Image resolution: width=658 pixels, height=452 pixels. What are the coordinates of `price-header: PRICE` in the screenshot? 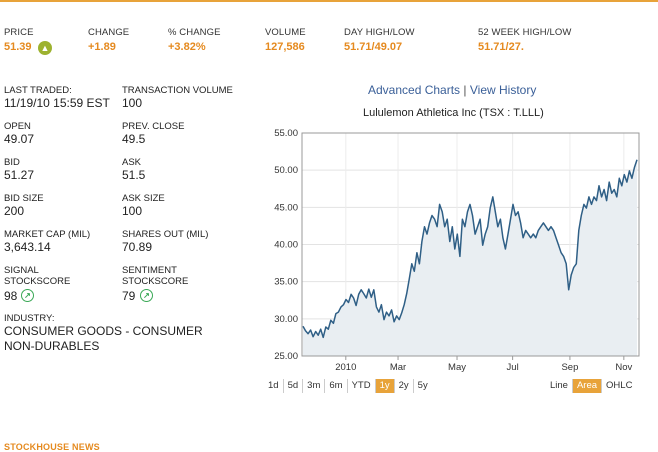 It's located at (19, 32).